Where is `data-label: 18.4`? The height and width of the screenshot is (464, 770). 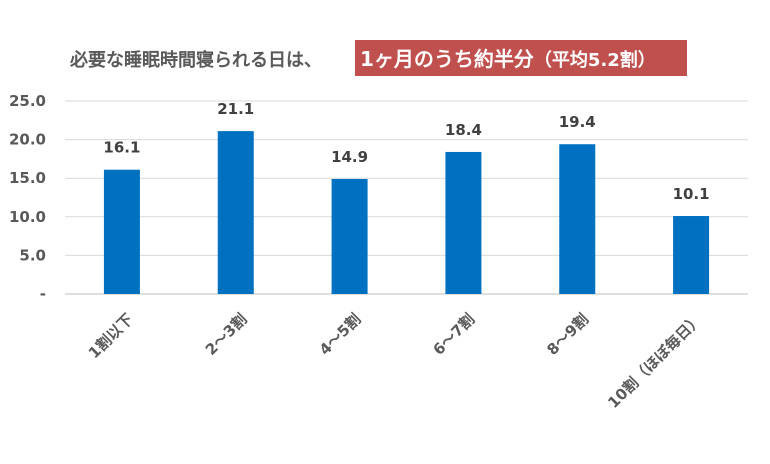 data-label: 18.4 is located at coordinates (463, 130).